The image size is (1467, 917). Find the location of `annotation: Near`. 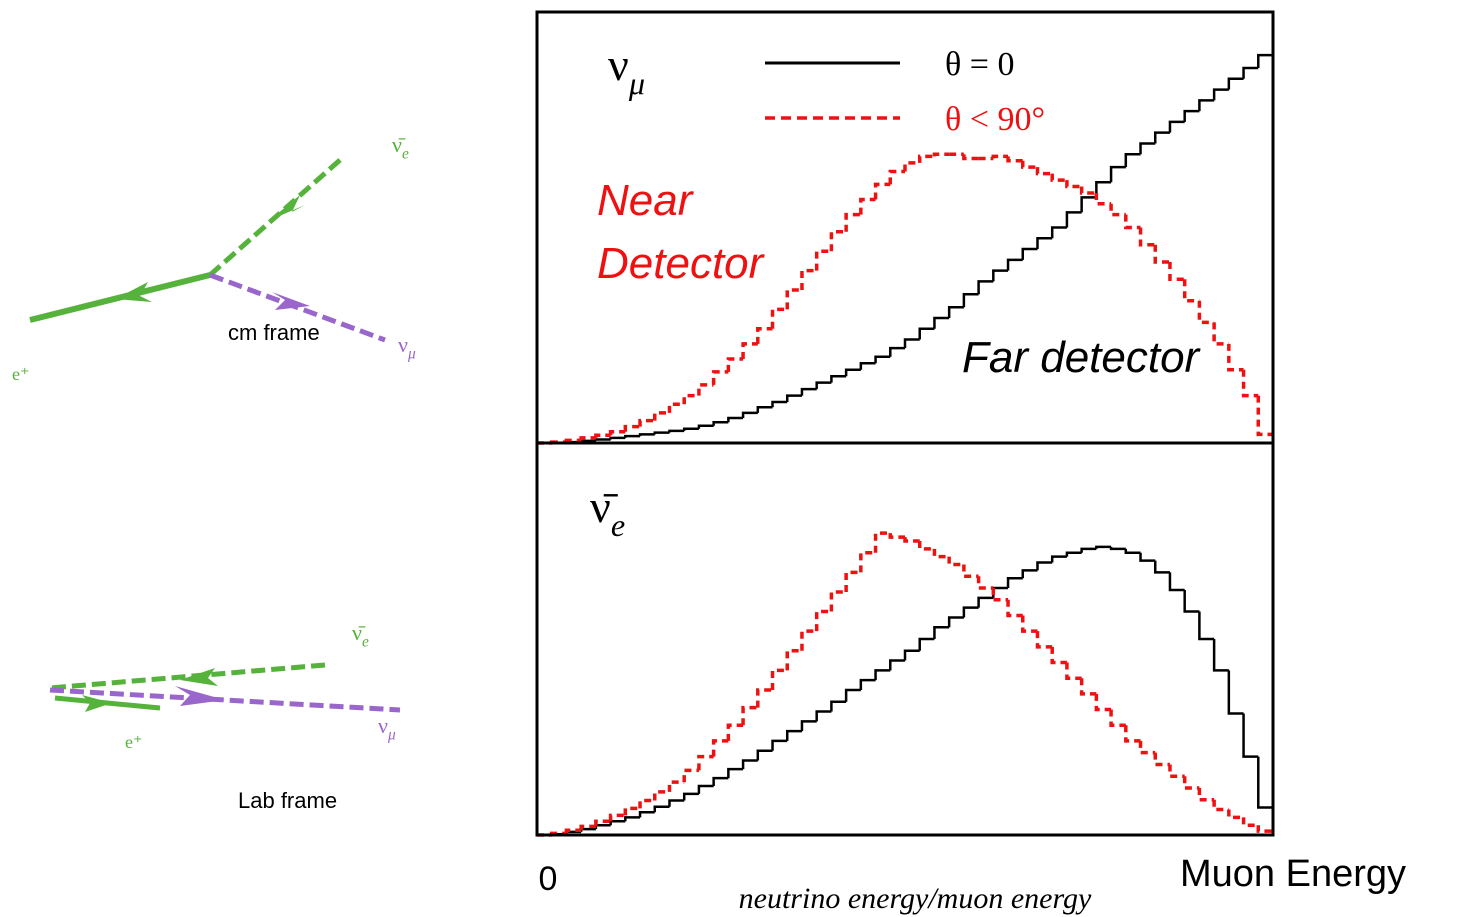

annotation: Near is located at coordinates (646, 200).